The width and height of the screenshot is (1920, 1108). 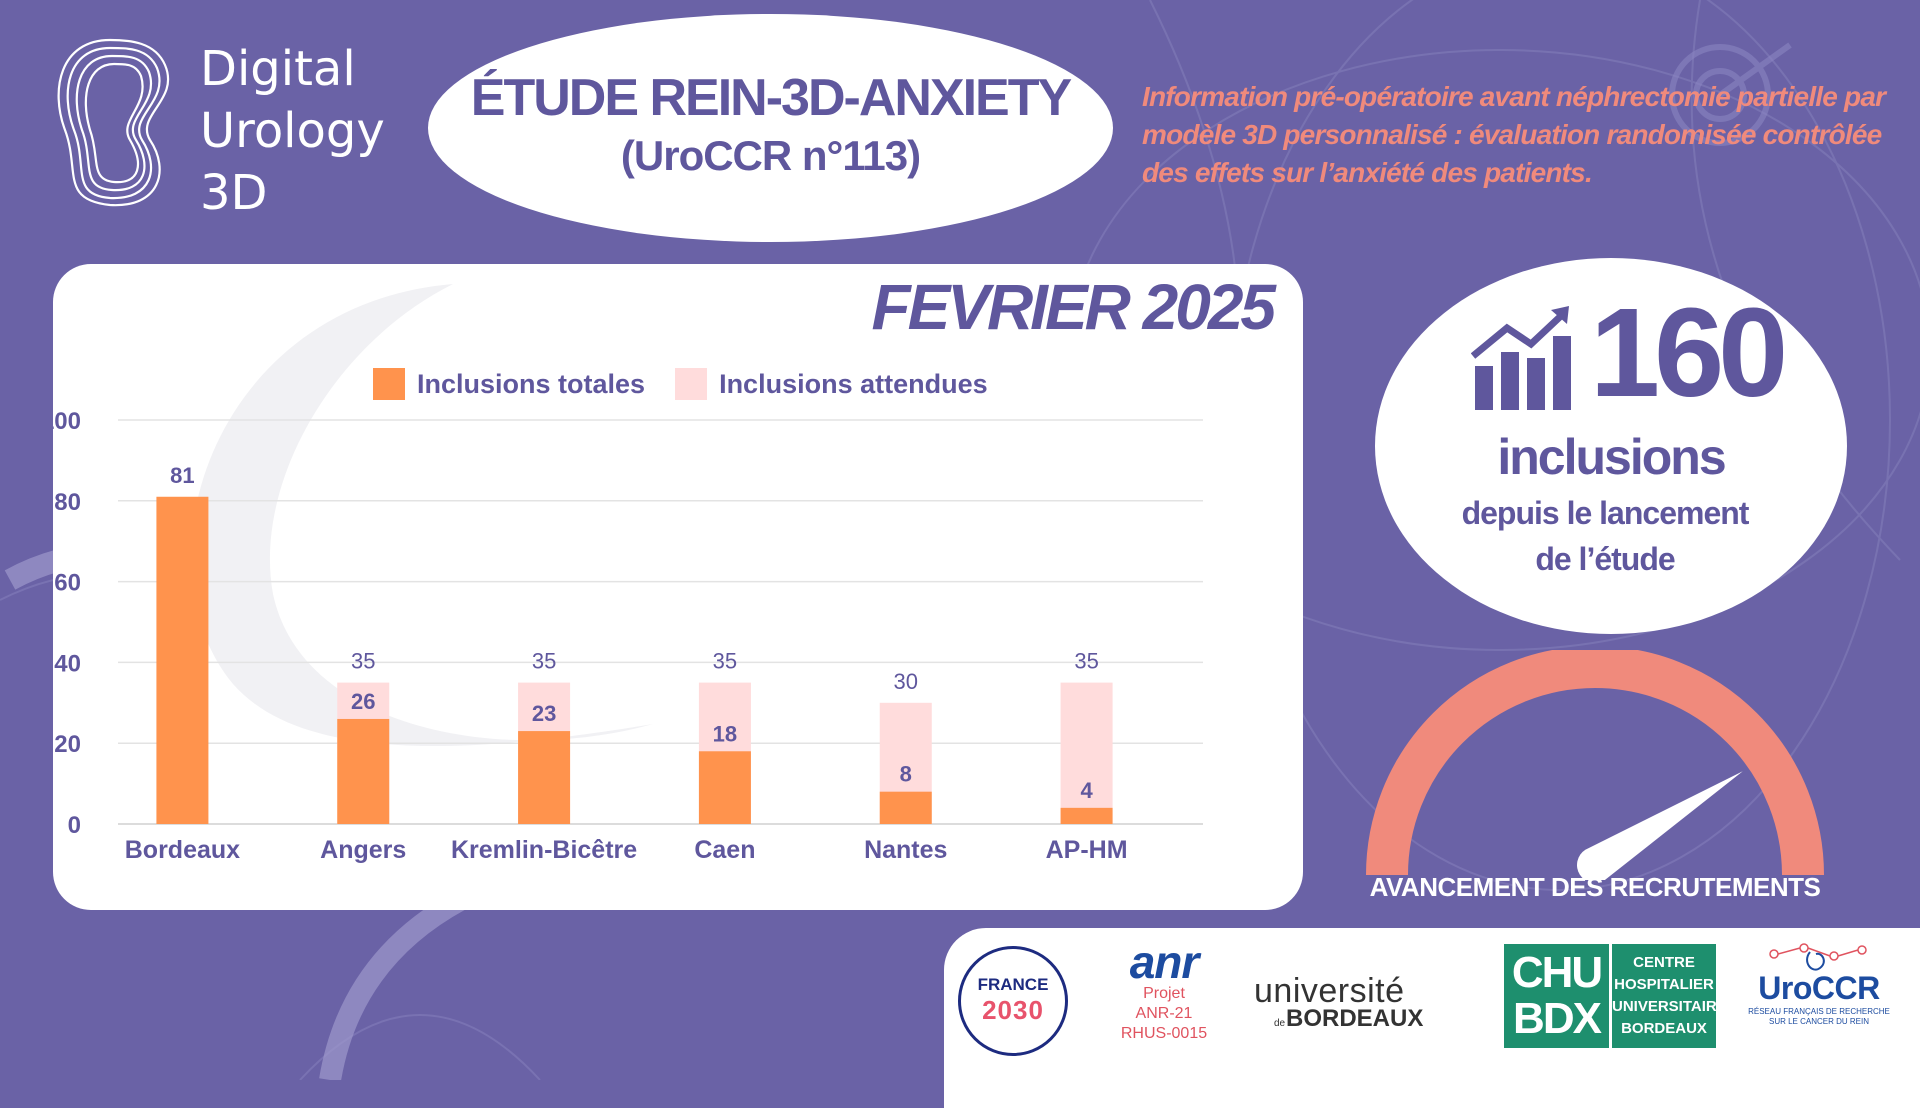 What do you see at coordinates (1611, 457) in the screenshot?
I see `inclusions-label: inclusions` at bounding box center [1611, 457].